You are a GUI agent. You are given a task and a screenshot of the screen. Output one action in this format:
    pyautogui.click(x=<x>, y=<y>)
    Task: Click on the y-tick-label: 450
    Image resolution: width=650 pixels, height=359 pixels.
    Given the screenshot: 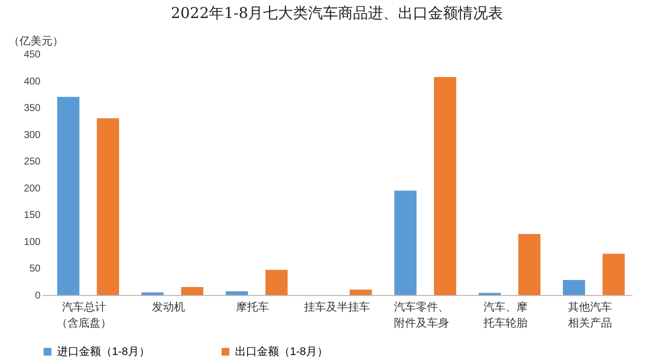 What is the action you would take?
    pyautogui.click(x=32, y=55)
    